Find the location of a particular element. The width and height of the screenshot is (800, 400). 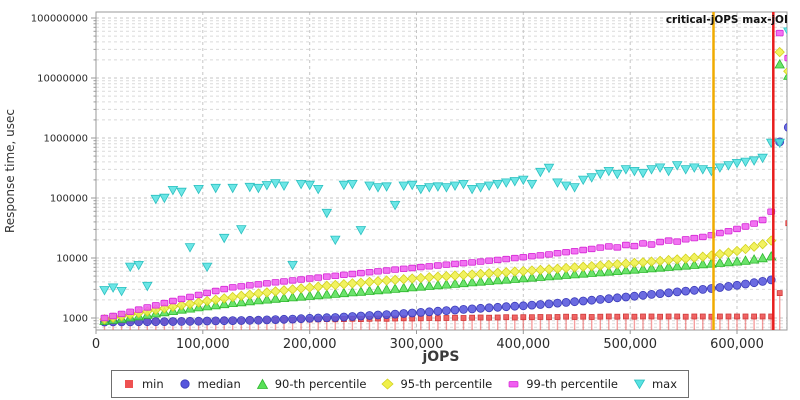

p95-marker-icon is located at coordinates (388, 384).